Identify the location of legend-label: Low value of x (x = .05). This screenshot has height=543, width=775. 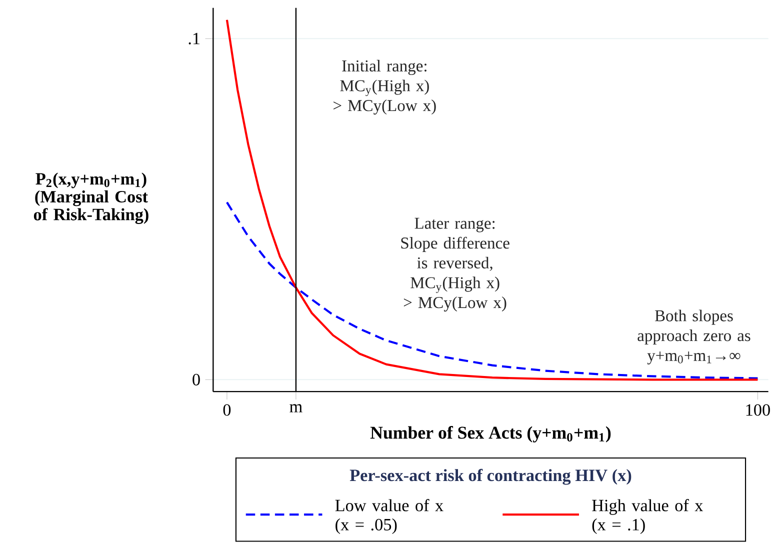
(389, 516).